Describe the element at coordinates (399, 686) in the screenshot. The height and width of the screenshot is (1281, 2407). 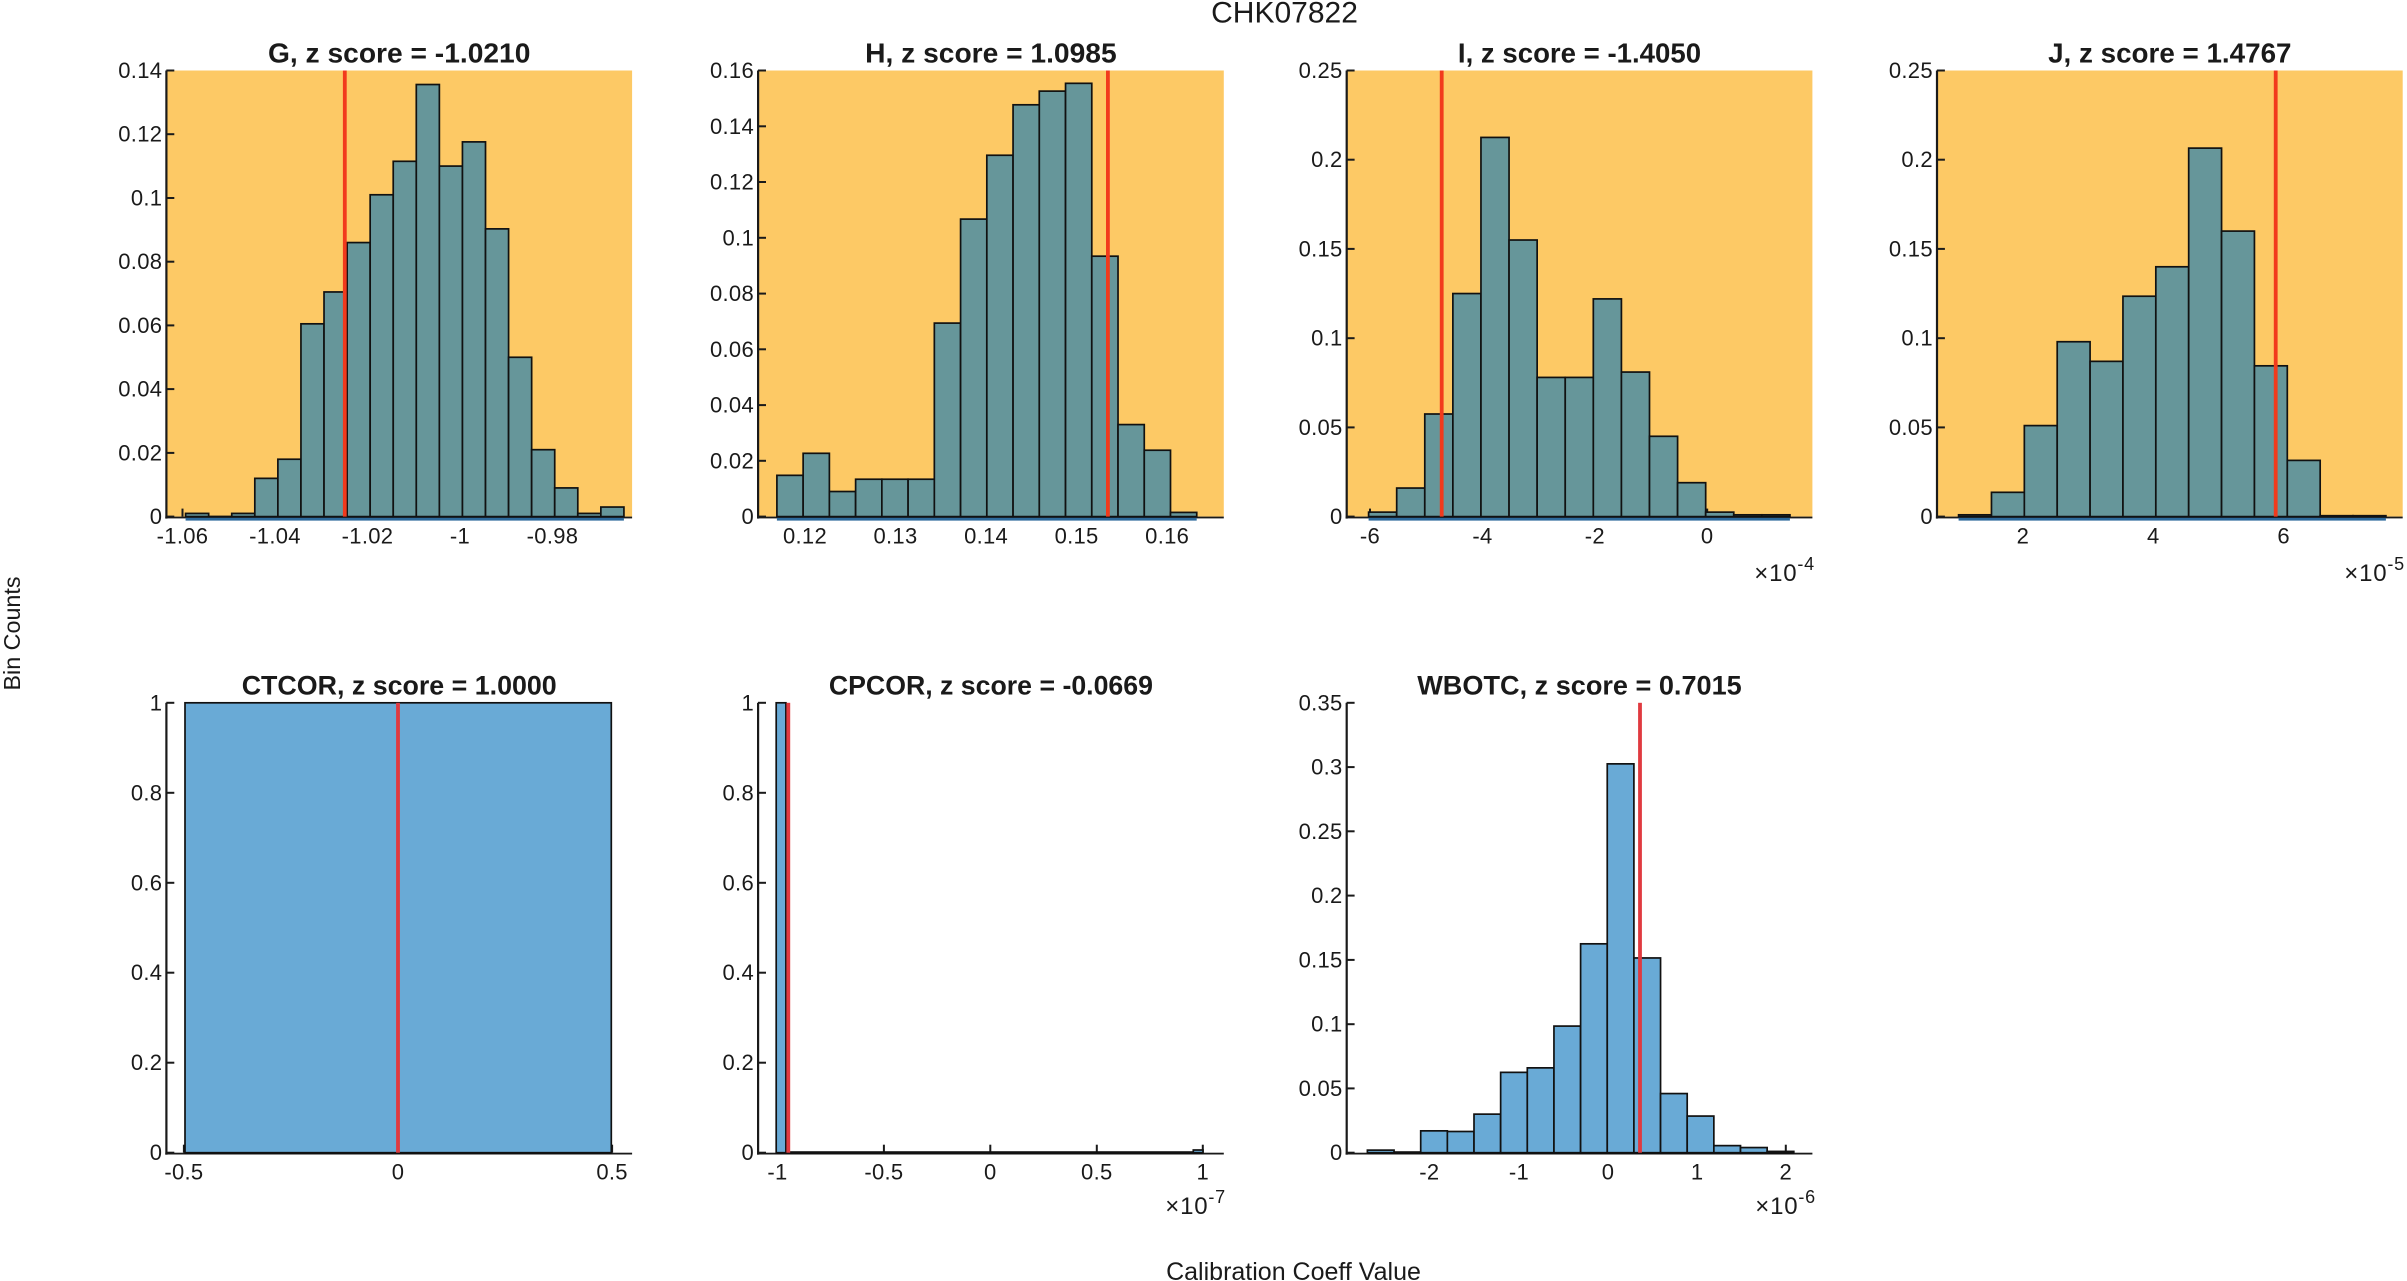
I see `svg-text: CTCOR, z score = 1.0000` at that location.